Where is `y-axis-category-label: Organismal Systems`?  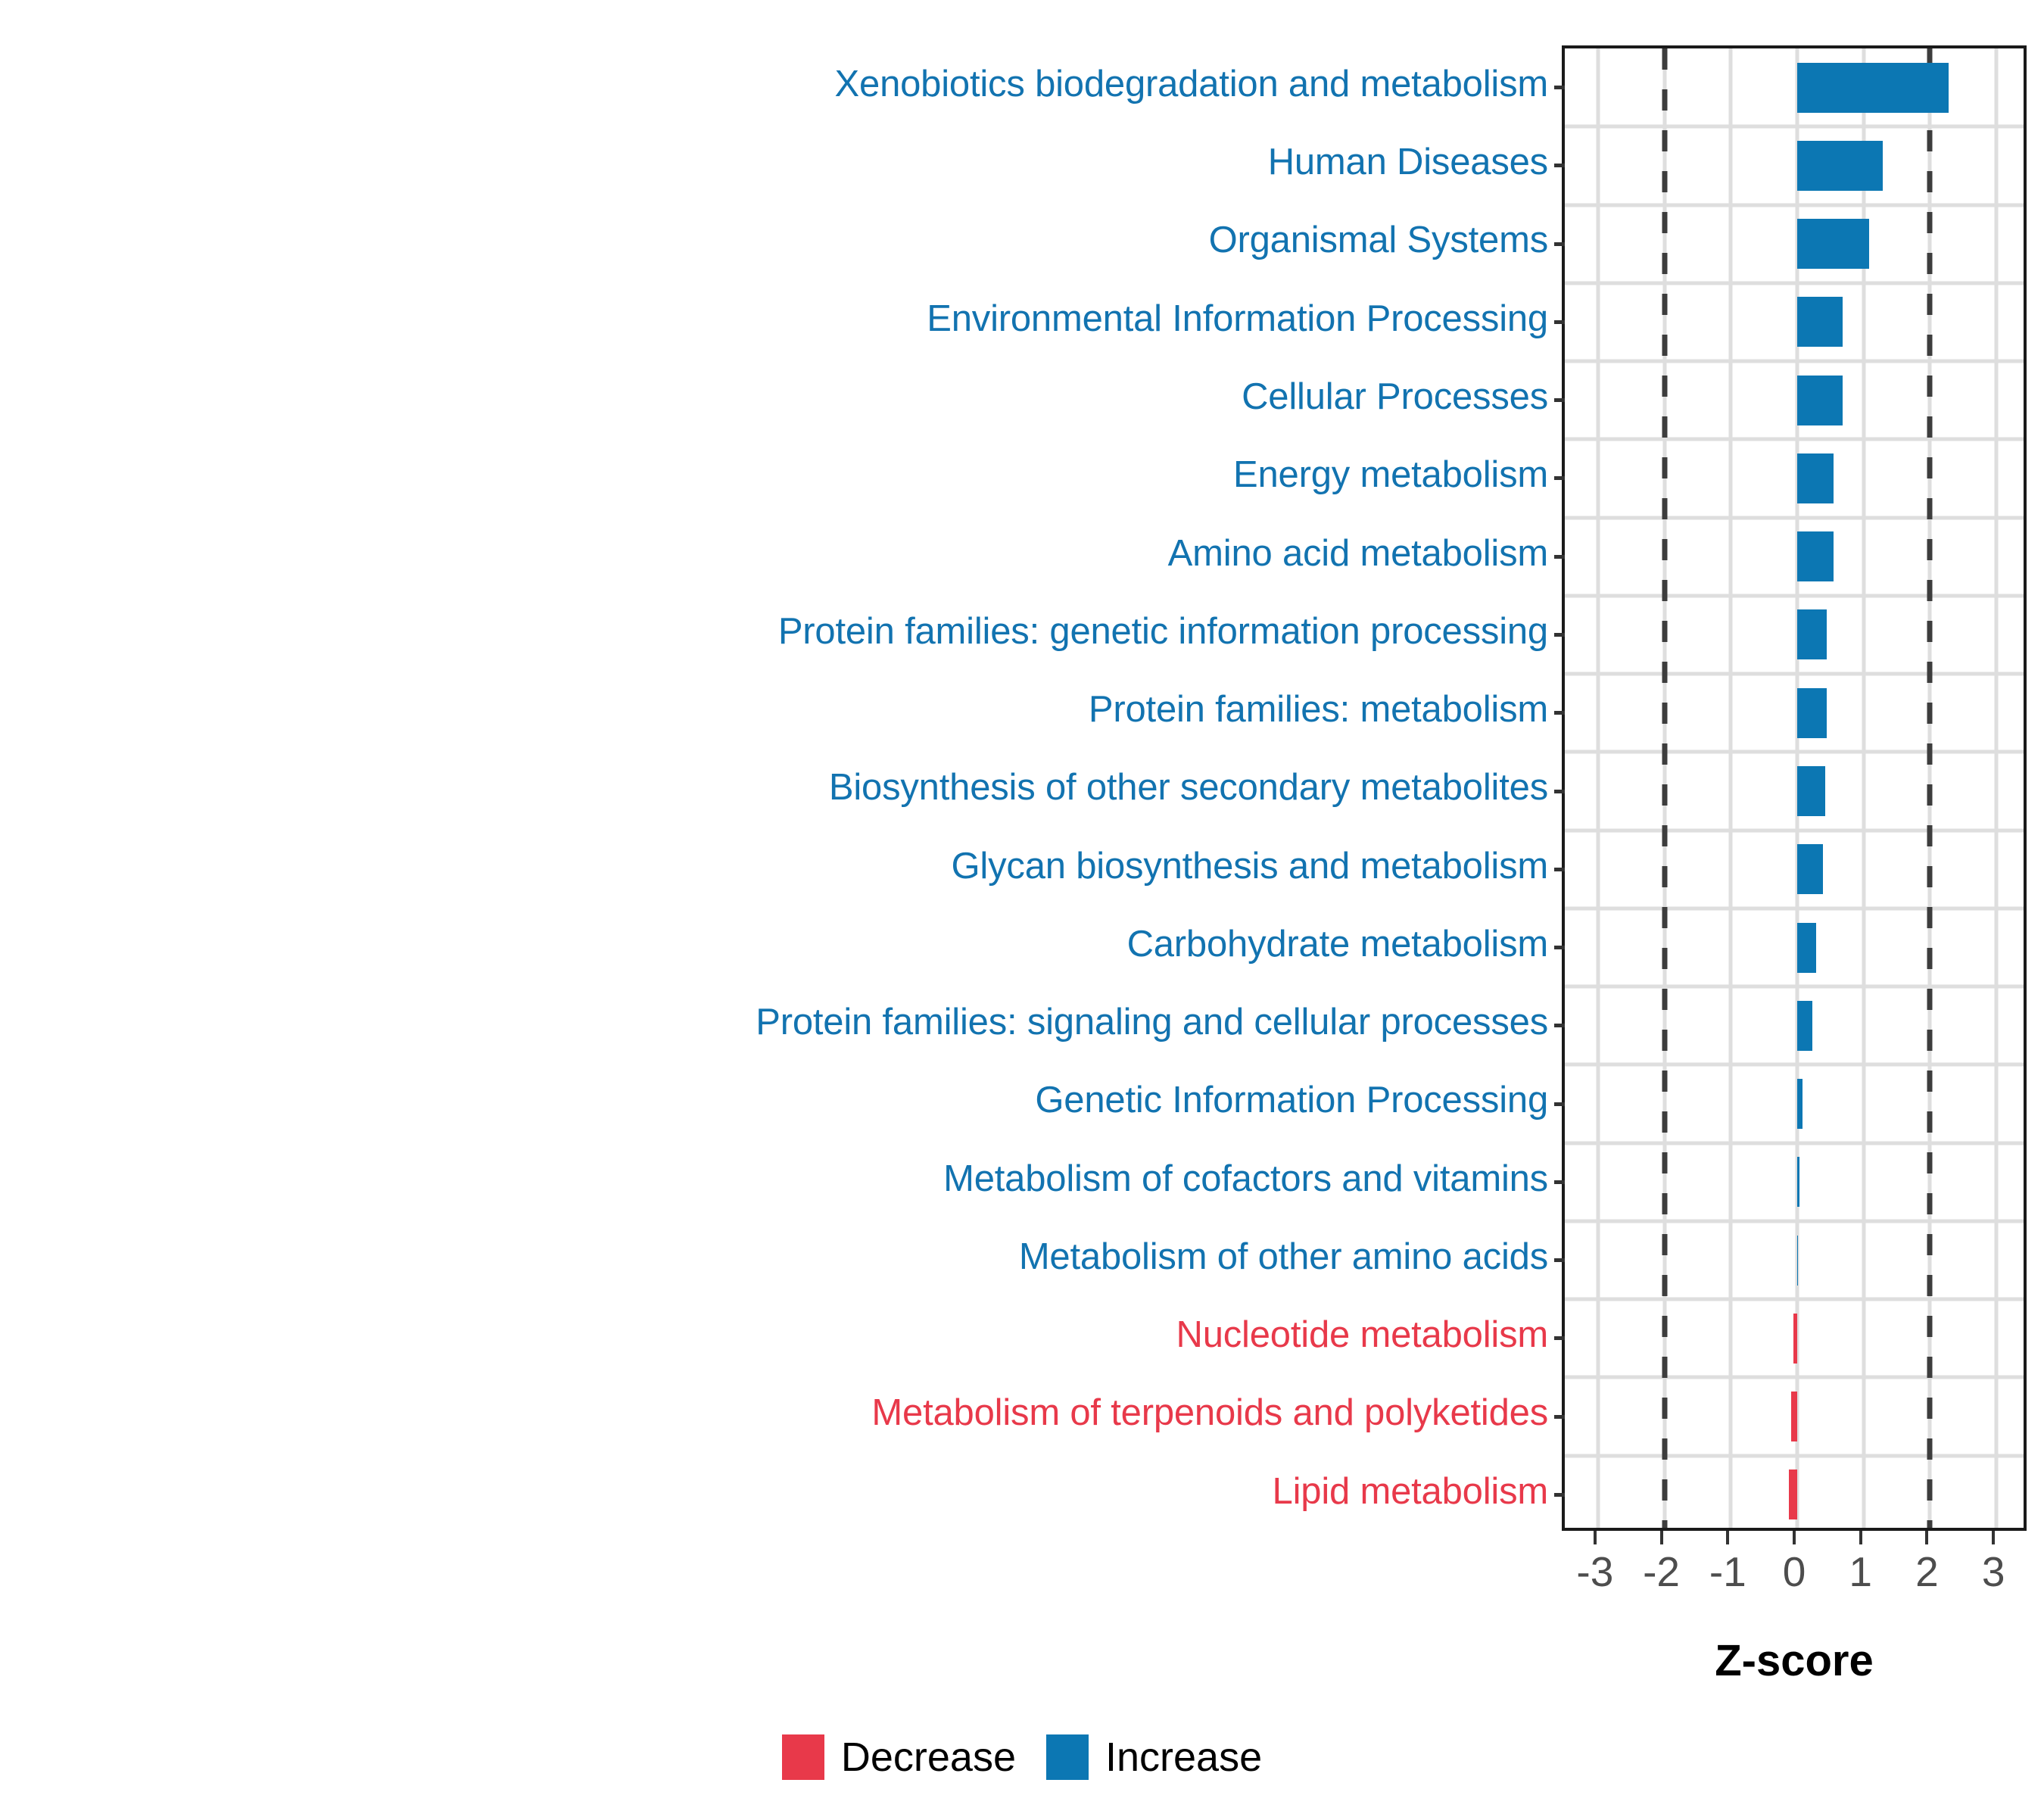 y-axis-category-label: Organismal Systems is located at coordinates (1378, 240).